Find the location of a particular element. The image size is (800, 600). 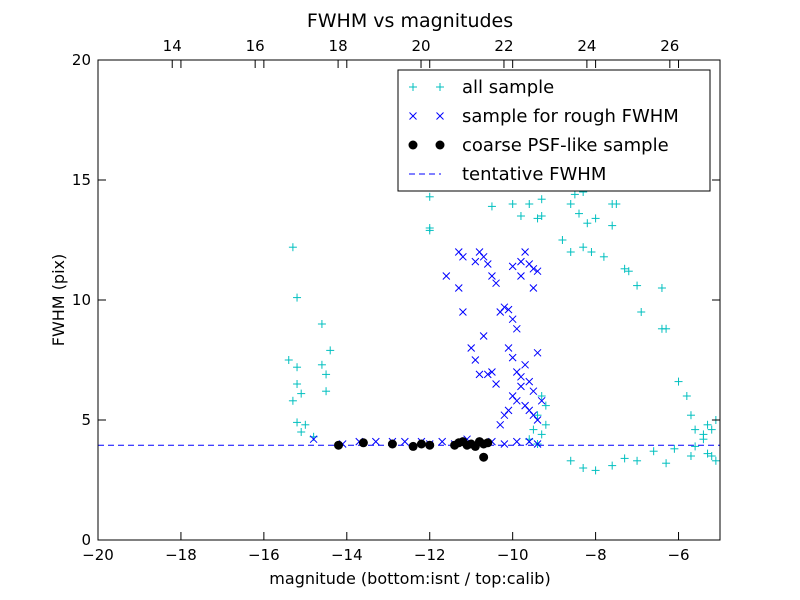

top-x-tick-label: 18 is located at coordinates (338, 46).